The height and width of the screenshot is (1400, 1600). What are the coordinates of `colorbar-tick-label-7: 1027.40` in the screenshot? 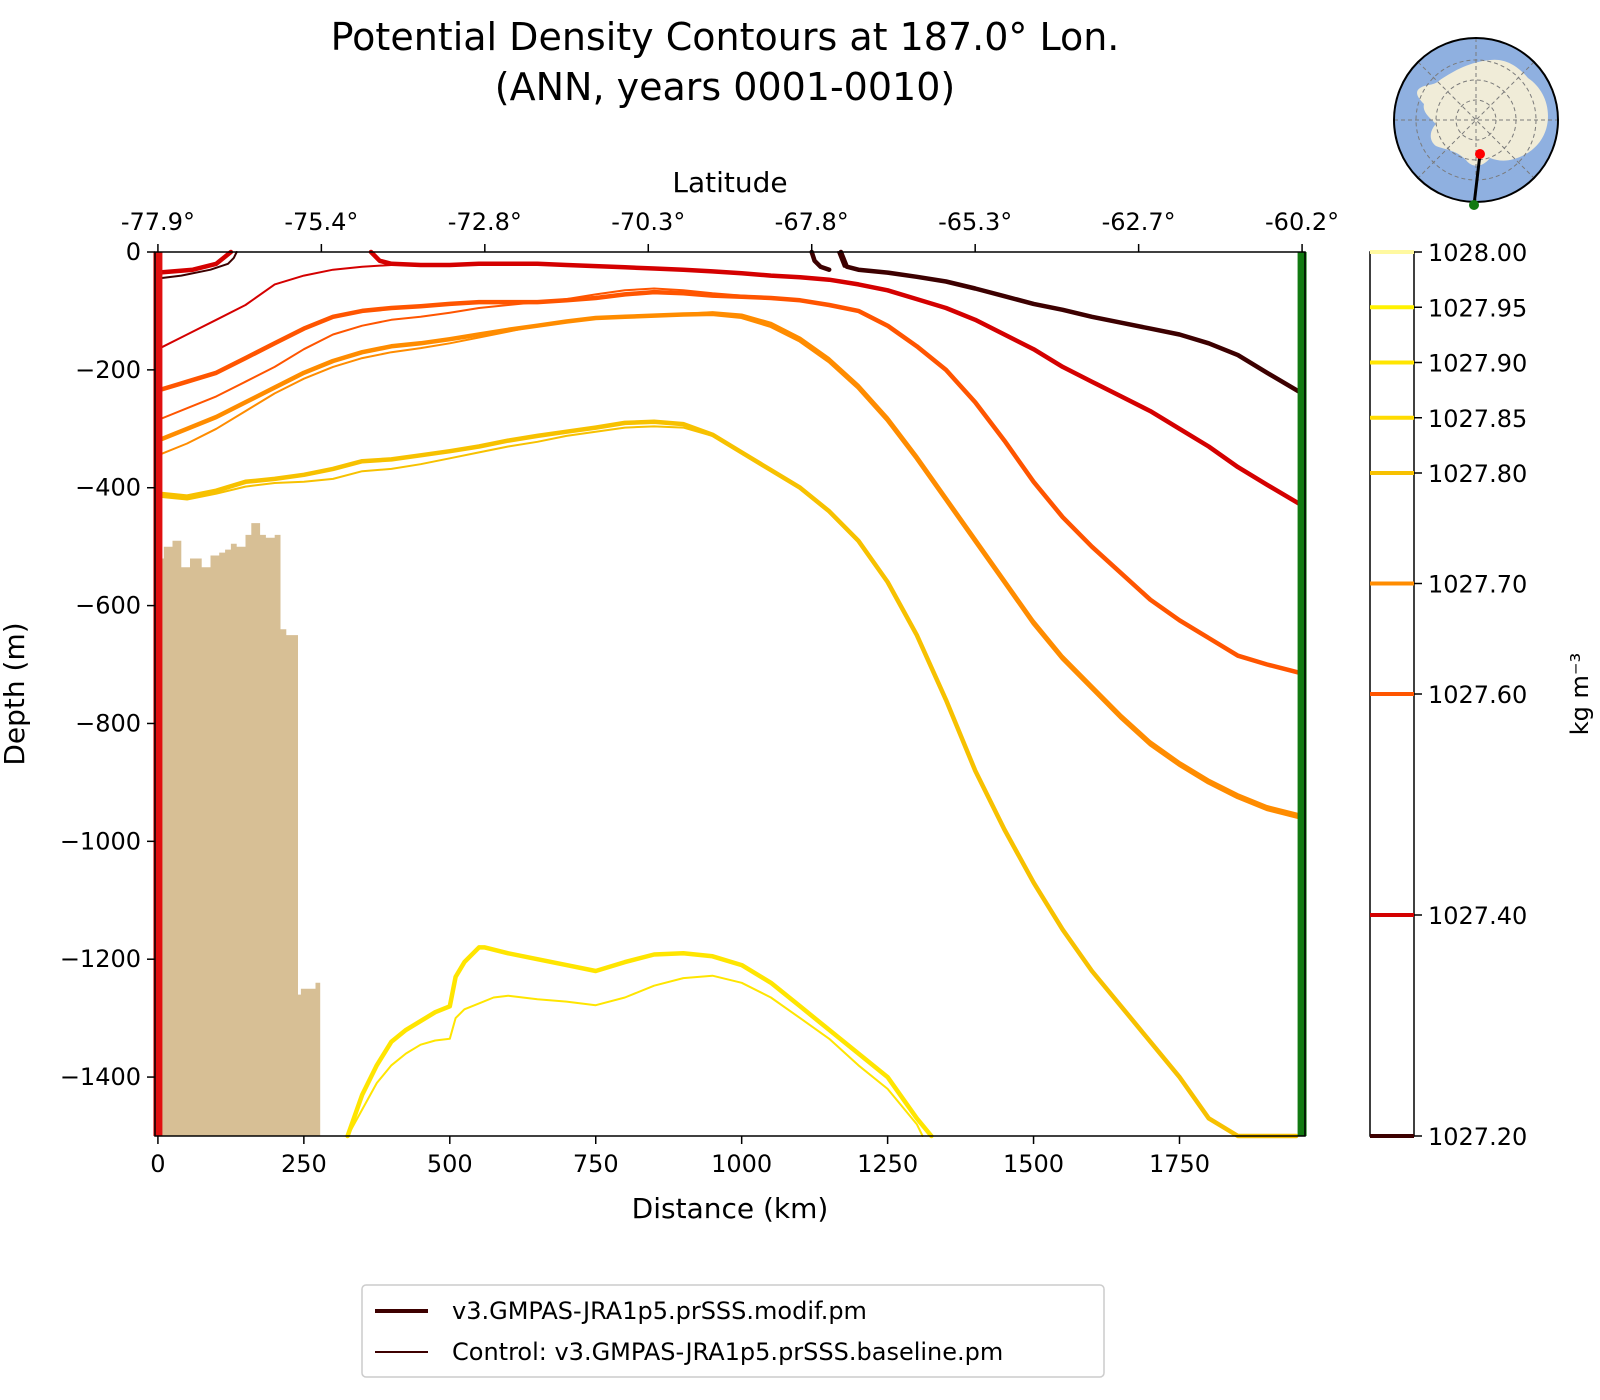 It's located at (1477, 916).